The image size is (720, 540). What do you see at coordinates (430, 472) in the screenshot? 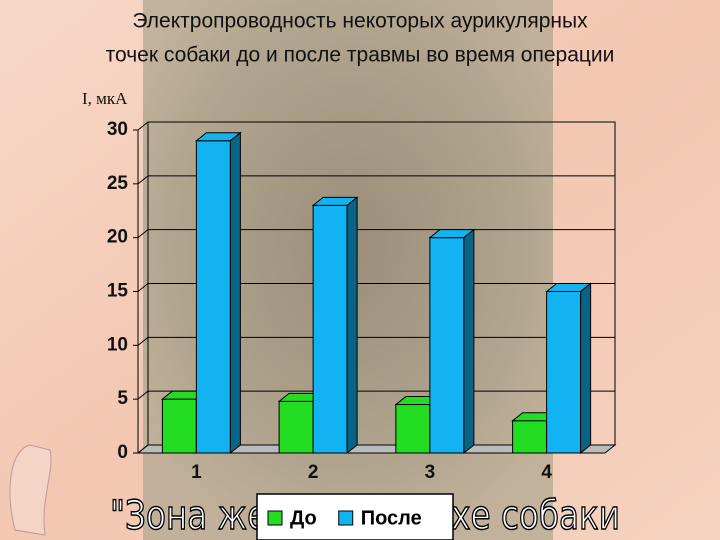
I see `x-tick-label: 3` at bounding box center [430, 472].